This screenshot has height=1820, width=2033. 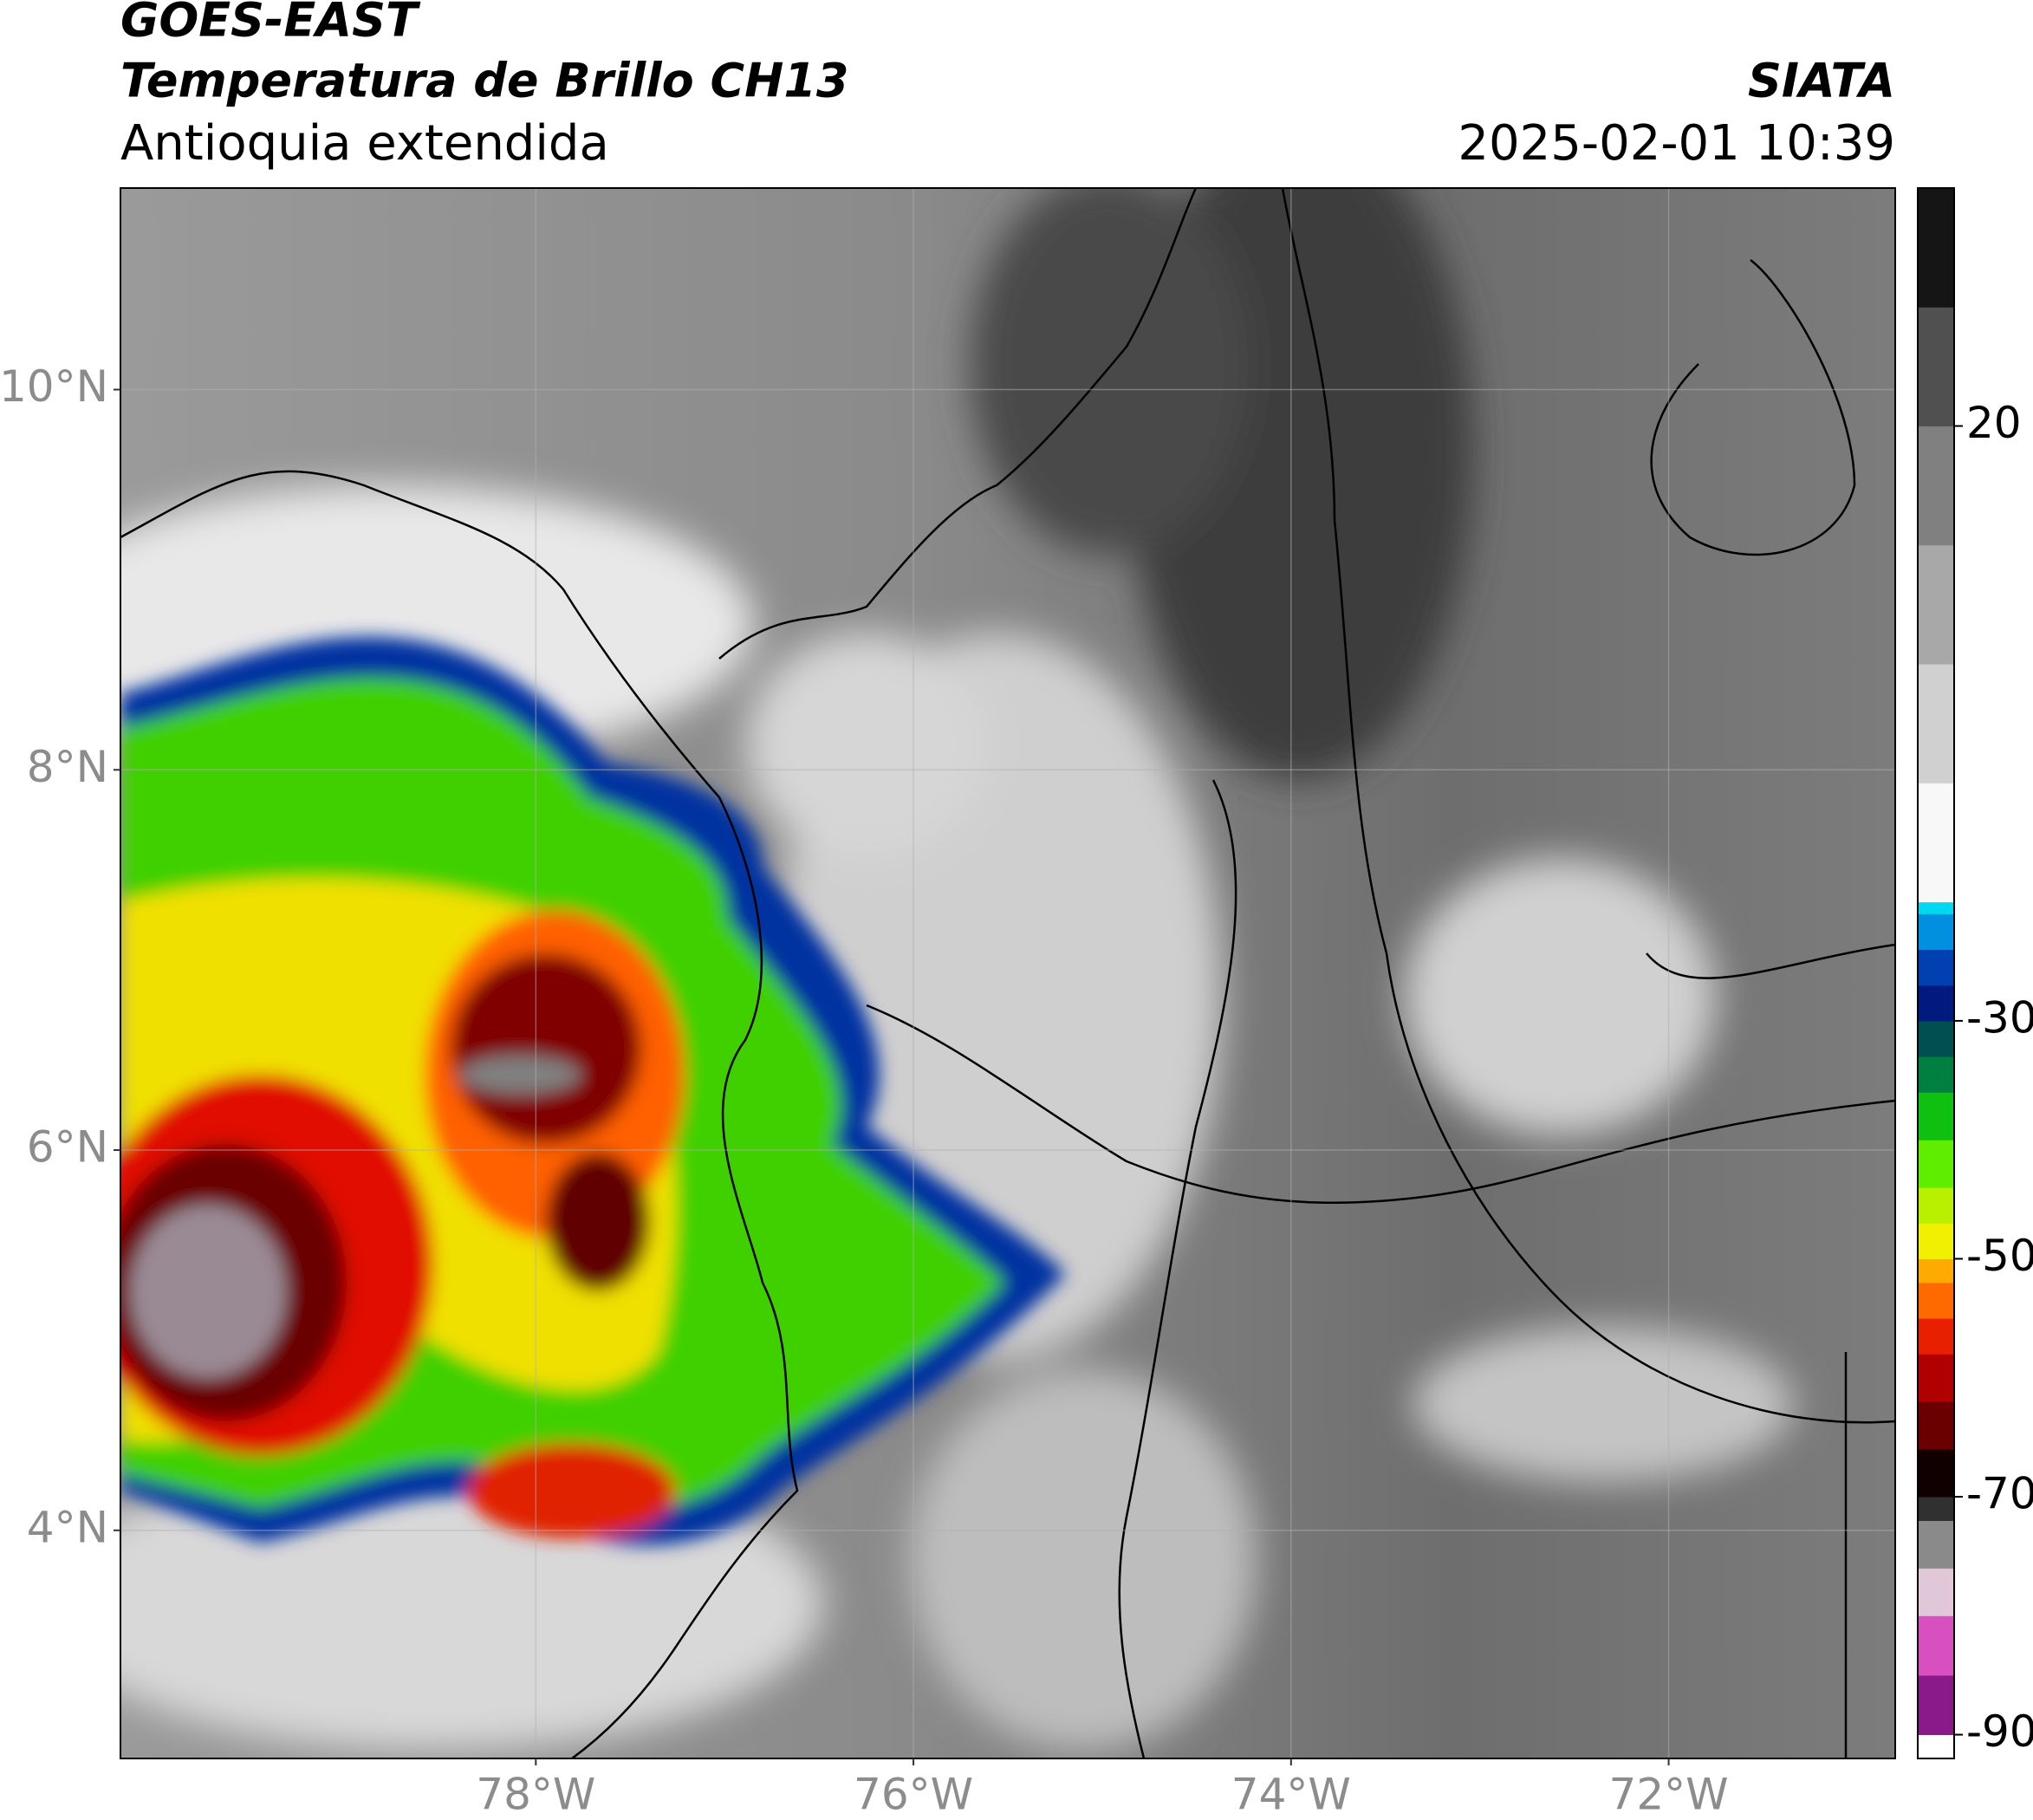 What do you see at coordinates (1291, 1795) in the screenshot?
I see `x-tick-label: 74°W` at bounding box center [1291, 1795].